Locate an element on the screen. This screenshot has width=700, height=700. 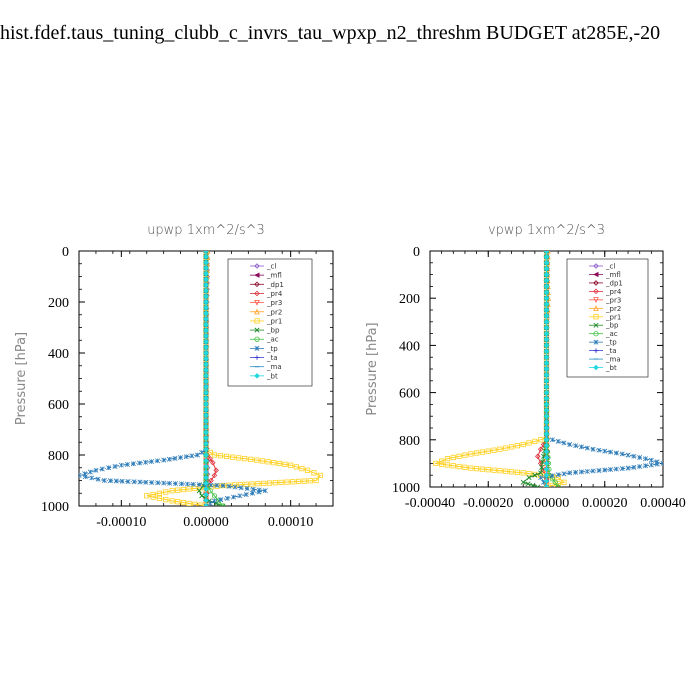
series-point-ac is located at coordinates (214, 496).